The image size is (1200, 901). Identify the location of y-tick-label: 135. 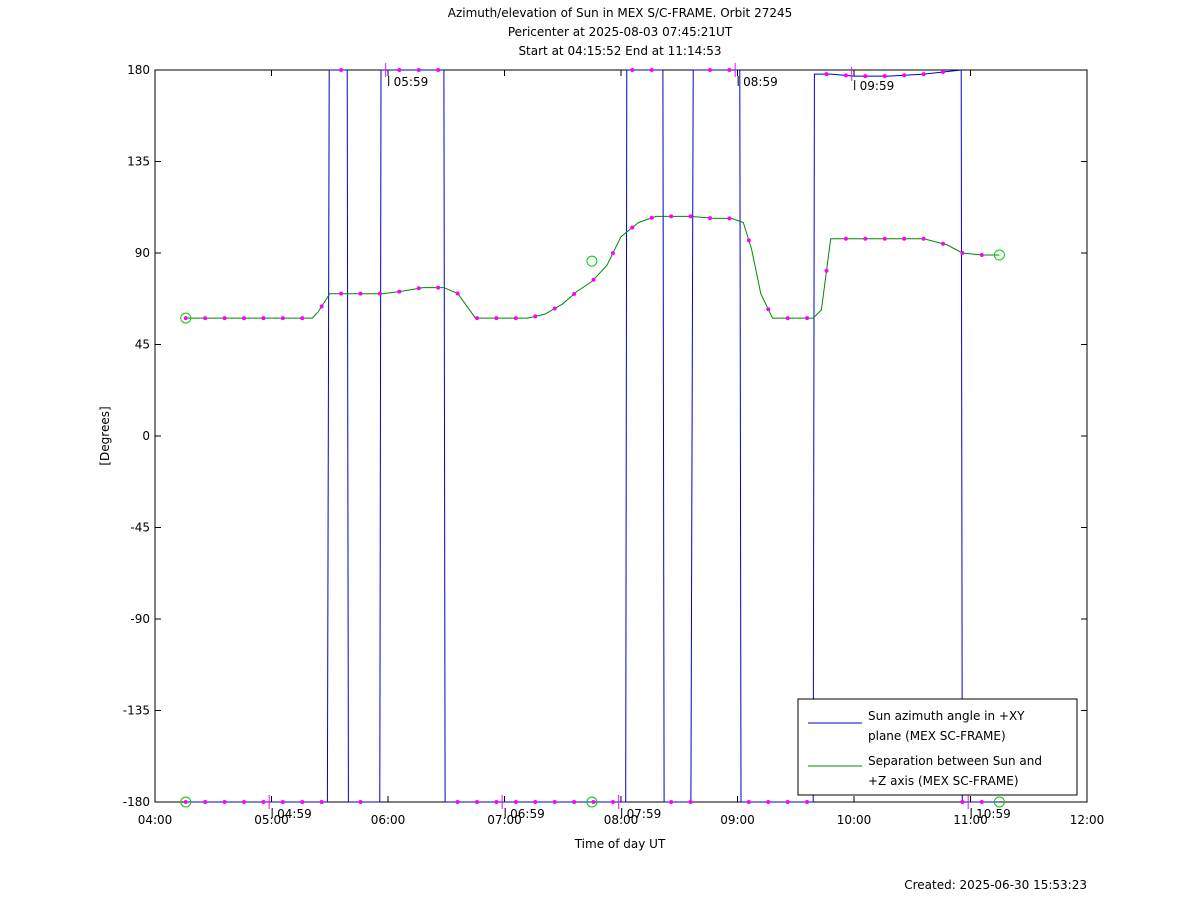
(138, 162).